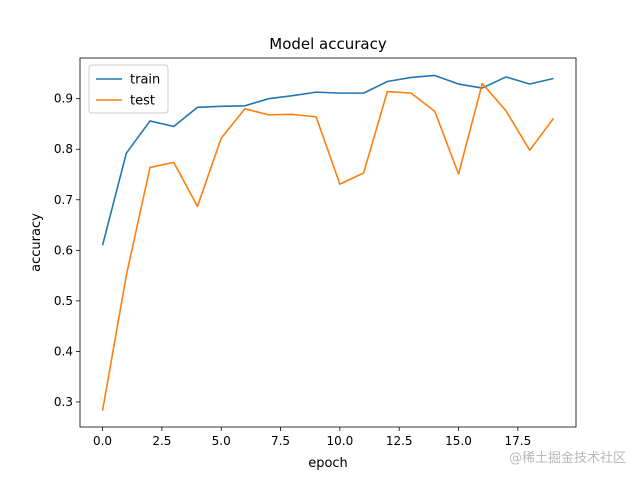 The width and height of the screenshot is (640, 480). I want to click on legend-box, so click(128, 89).